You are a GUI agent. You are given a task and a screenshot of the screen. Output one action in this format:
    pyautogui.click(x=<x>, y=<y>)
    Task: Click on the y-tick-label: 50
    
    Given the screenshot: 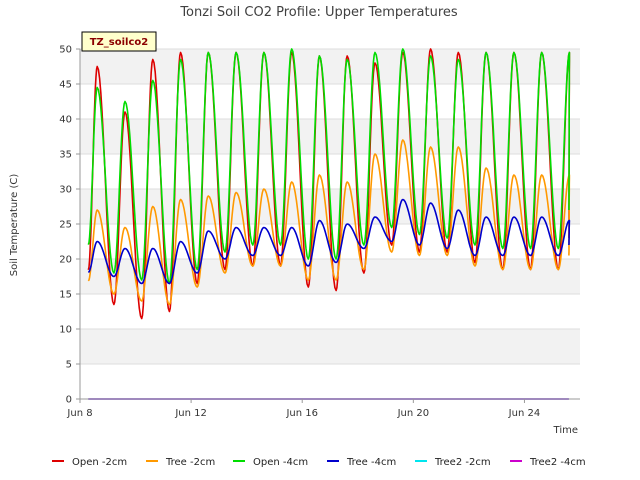 What is the action you would take?
    pyautogui.click(x=65, y=50)
    